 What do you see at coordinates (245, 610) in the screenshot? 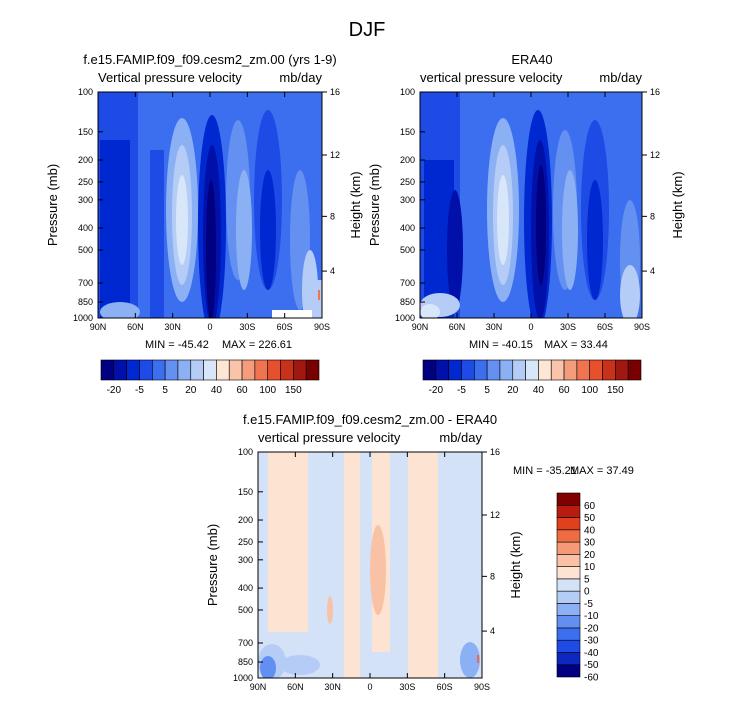
I see `y-tick-label: 500` at bounding box center [245, 610].